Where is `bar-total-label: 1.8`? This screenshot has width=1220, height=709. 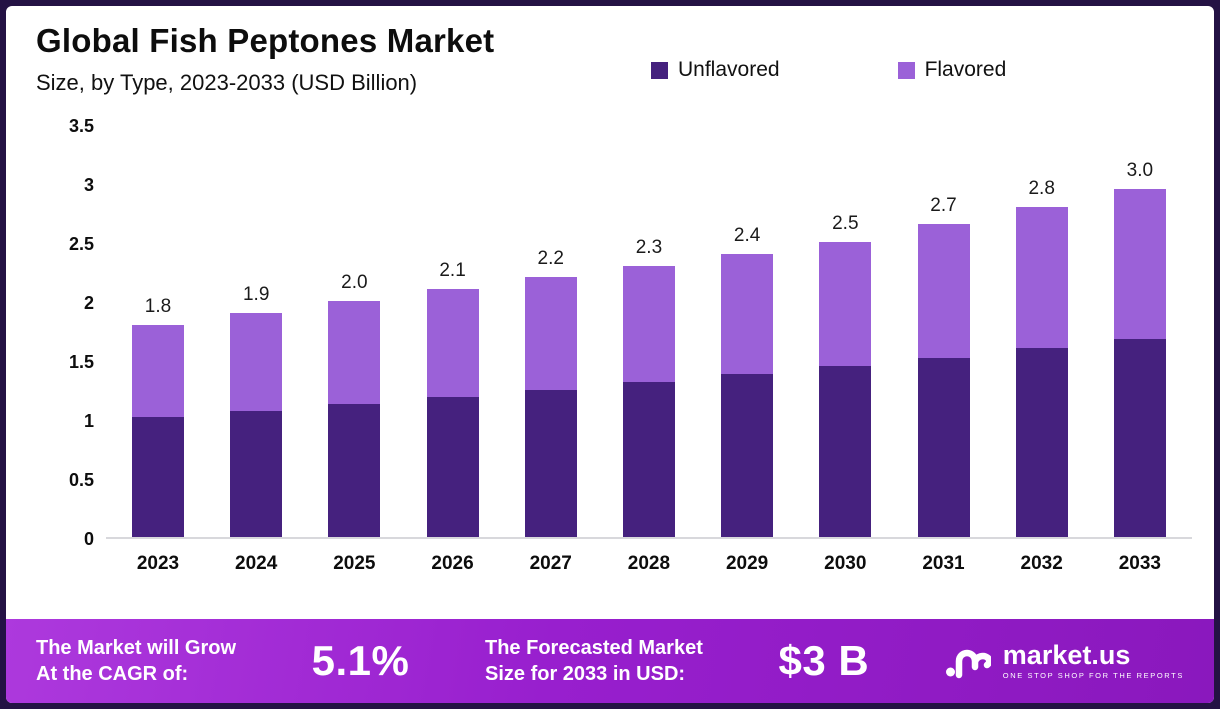
bar-total-label: 1.8 is located at coordinates (158, 306).